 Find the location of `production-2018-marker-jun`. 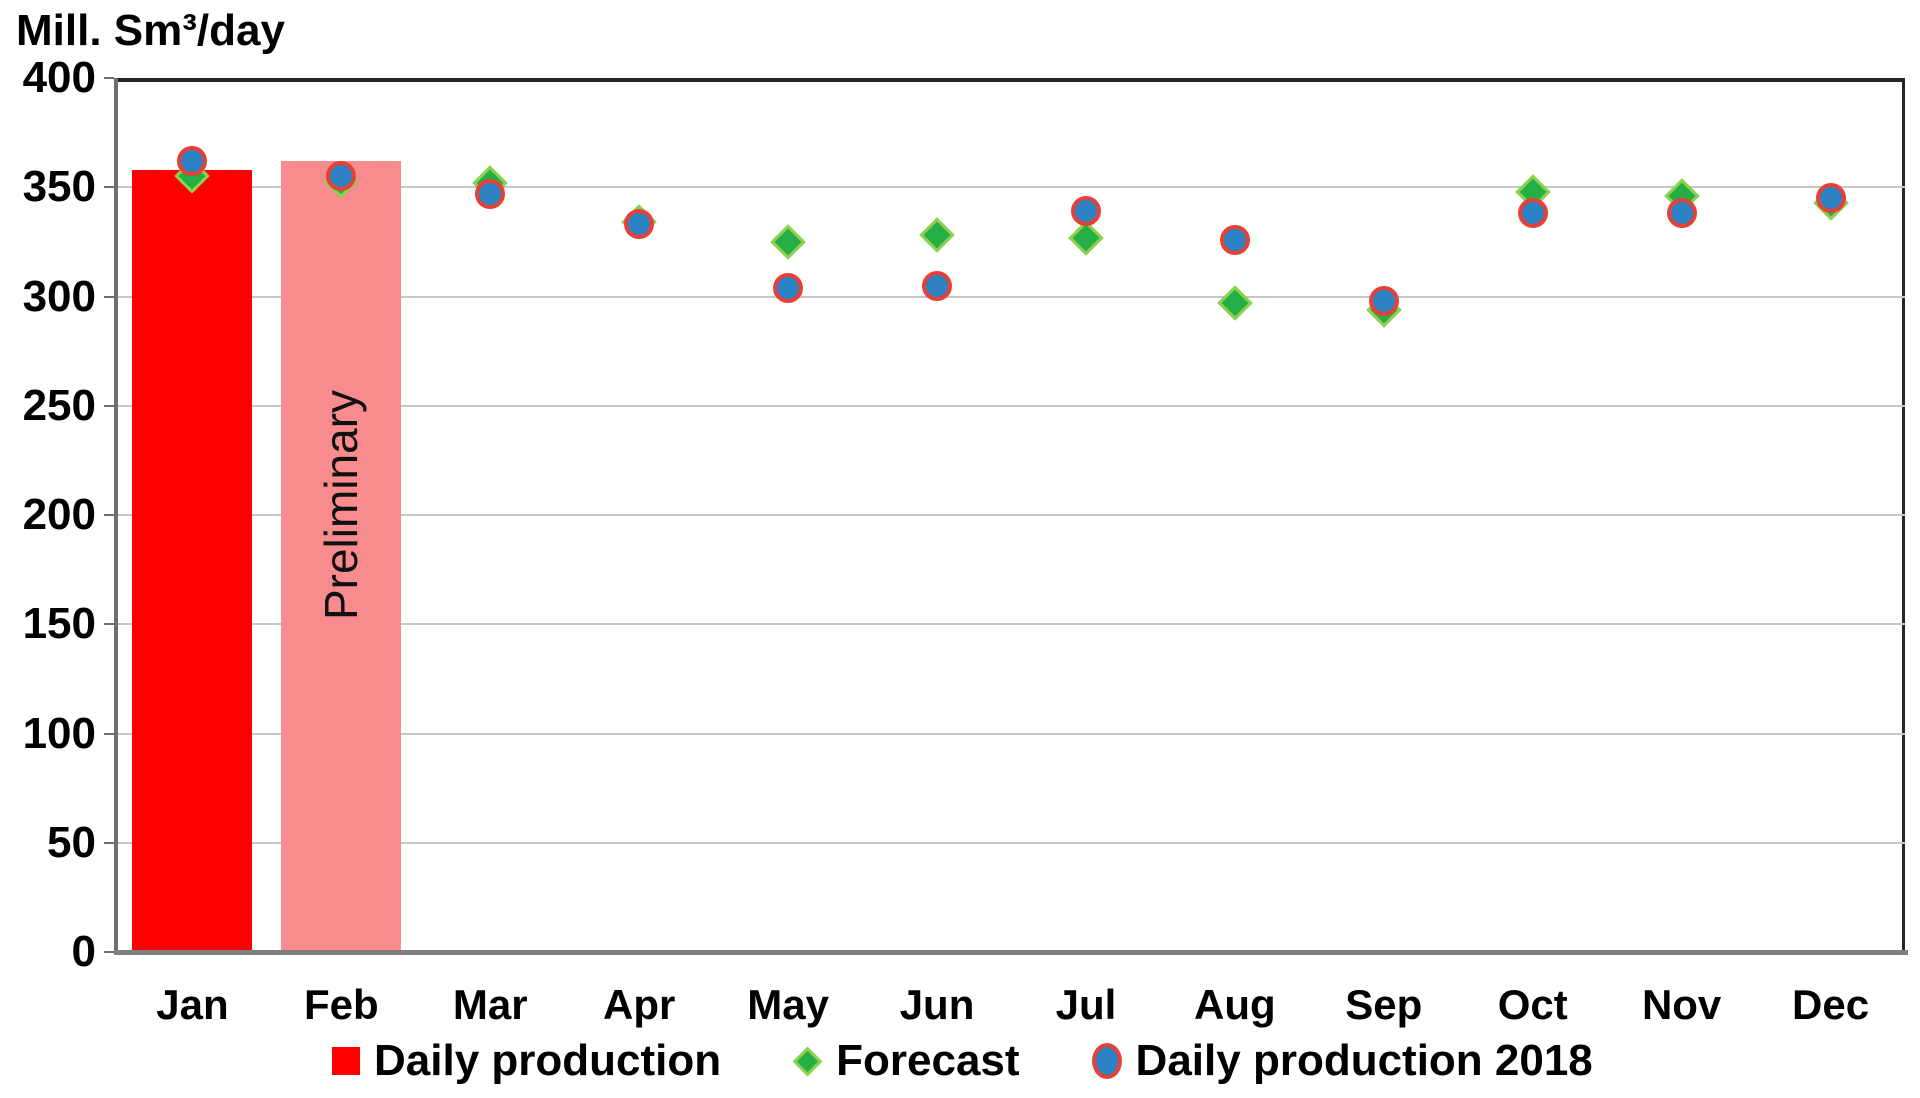

production-2018-marker-jun is located at coordinates (937, 285).